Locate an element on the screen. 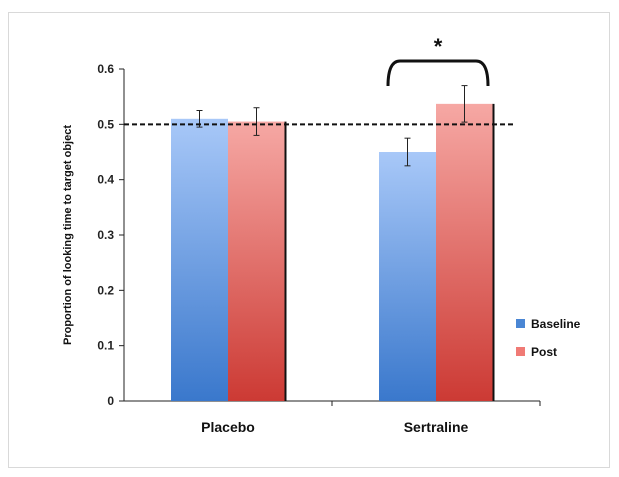  y-tick-label: 0.6 is located at coordinates (105, 69).